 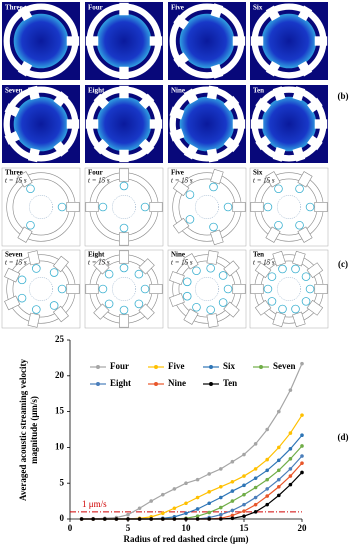 What do you see at coordinates (192, 496) in the screenshot?
I see `series-line` at bounding box center [192, 496].